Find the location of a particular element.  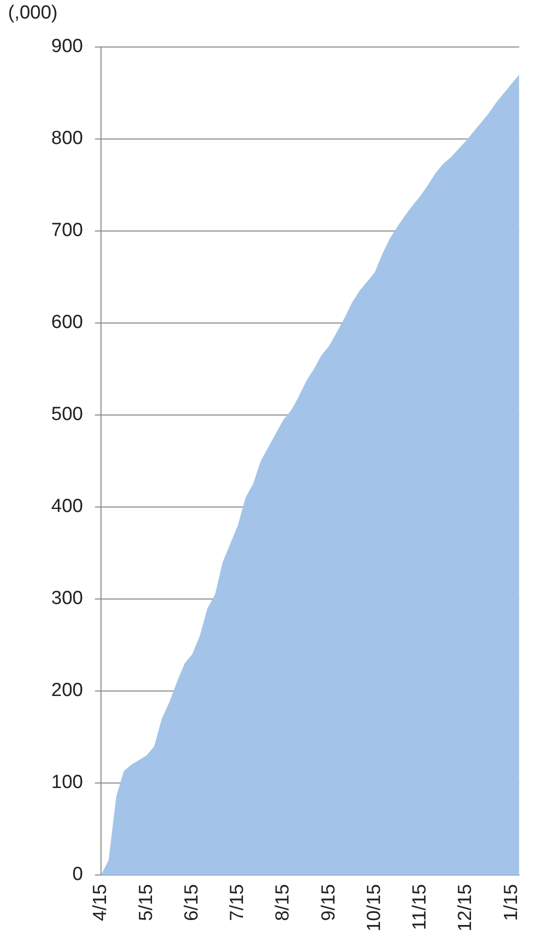

y-tick-label: 700 is located at coordinates (67, 231).